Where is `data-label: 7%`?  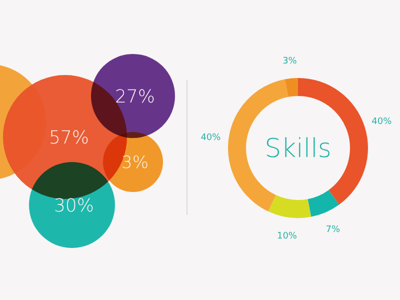
data-label: 7% is located at coordinates (333, 229).